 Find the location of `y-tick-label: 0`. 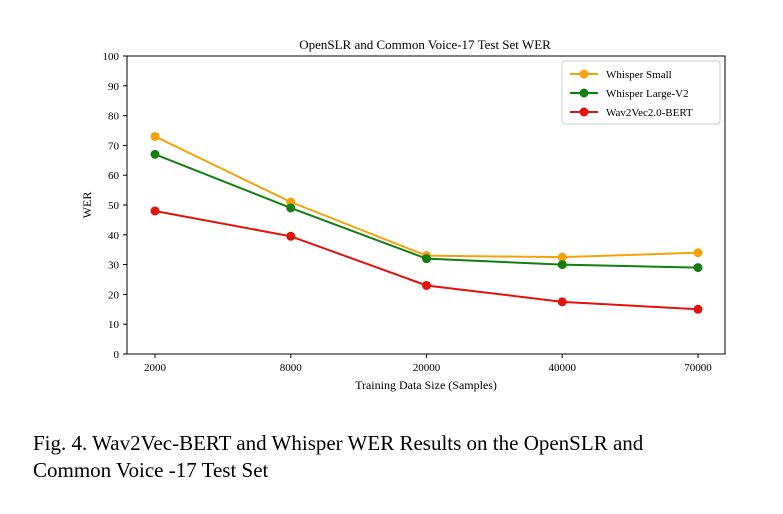

y-tick-label: 0 is located at coordinates (117, 355).